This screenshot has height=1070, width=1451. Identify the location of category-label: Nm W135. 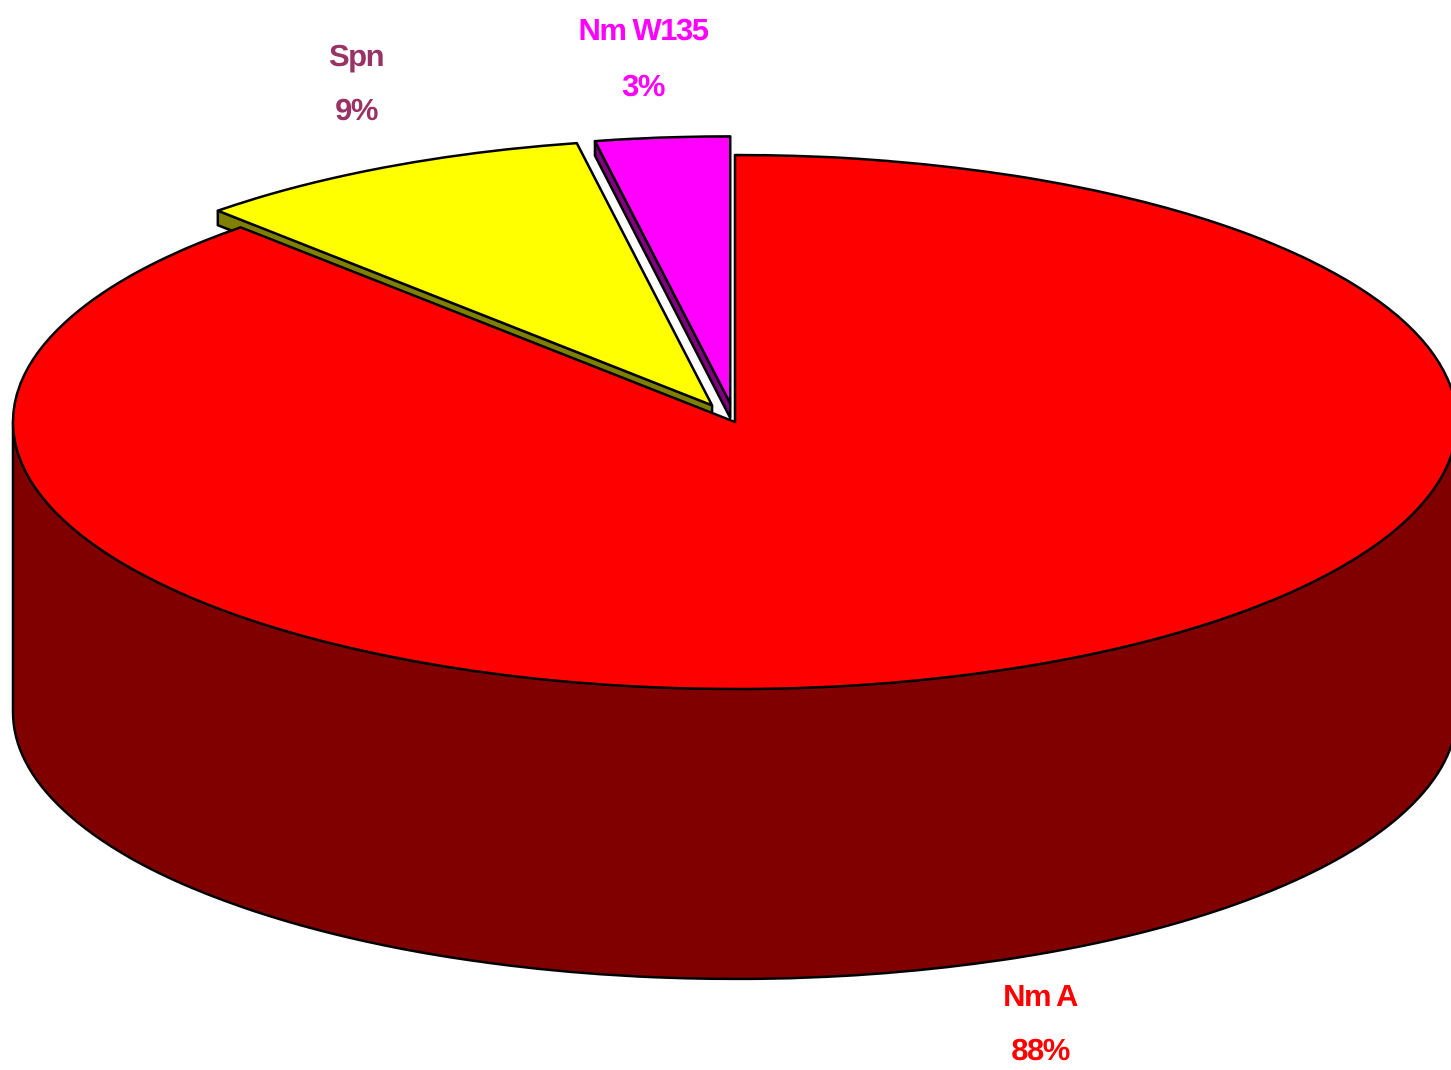
(643, 29).